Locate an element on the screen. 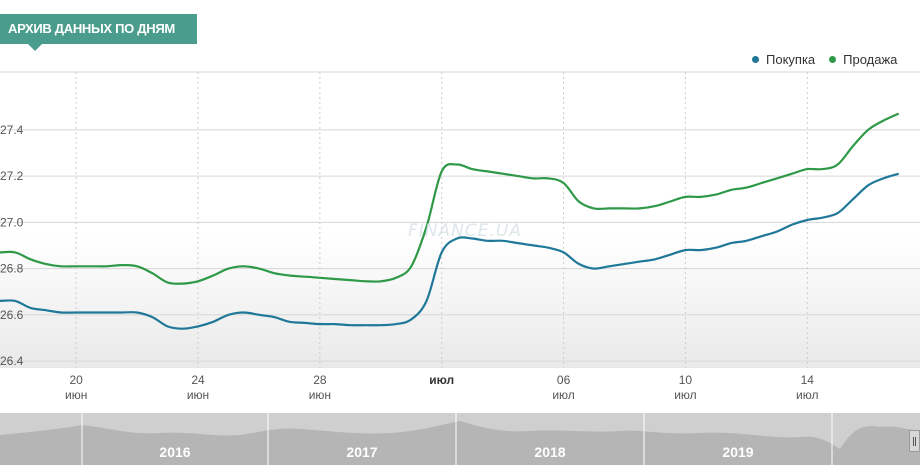  legend-item-sell: Продажа is located at coordinates (863, 59).